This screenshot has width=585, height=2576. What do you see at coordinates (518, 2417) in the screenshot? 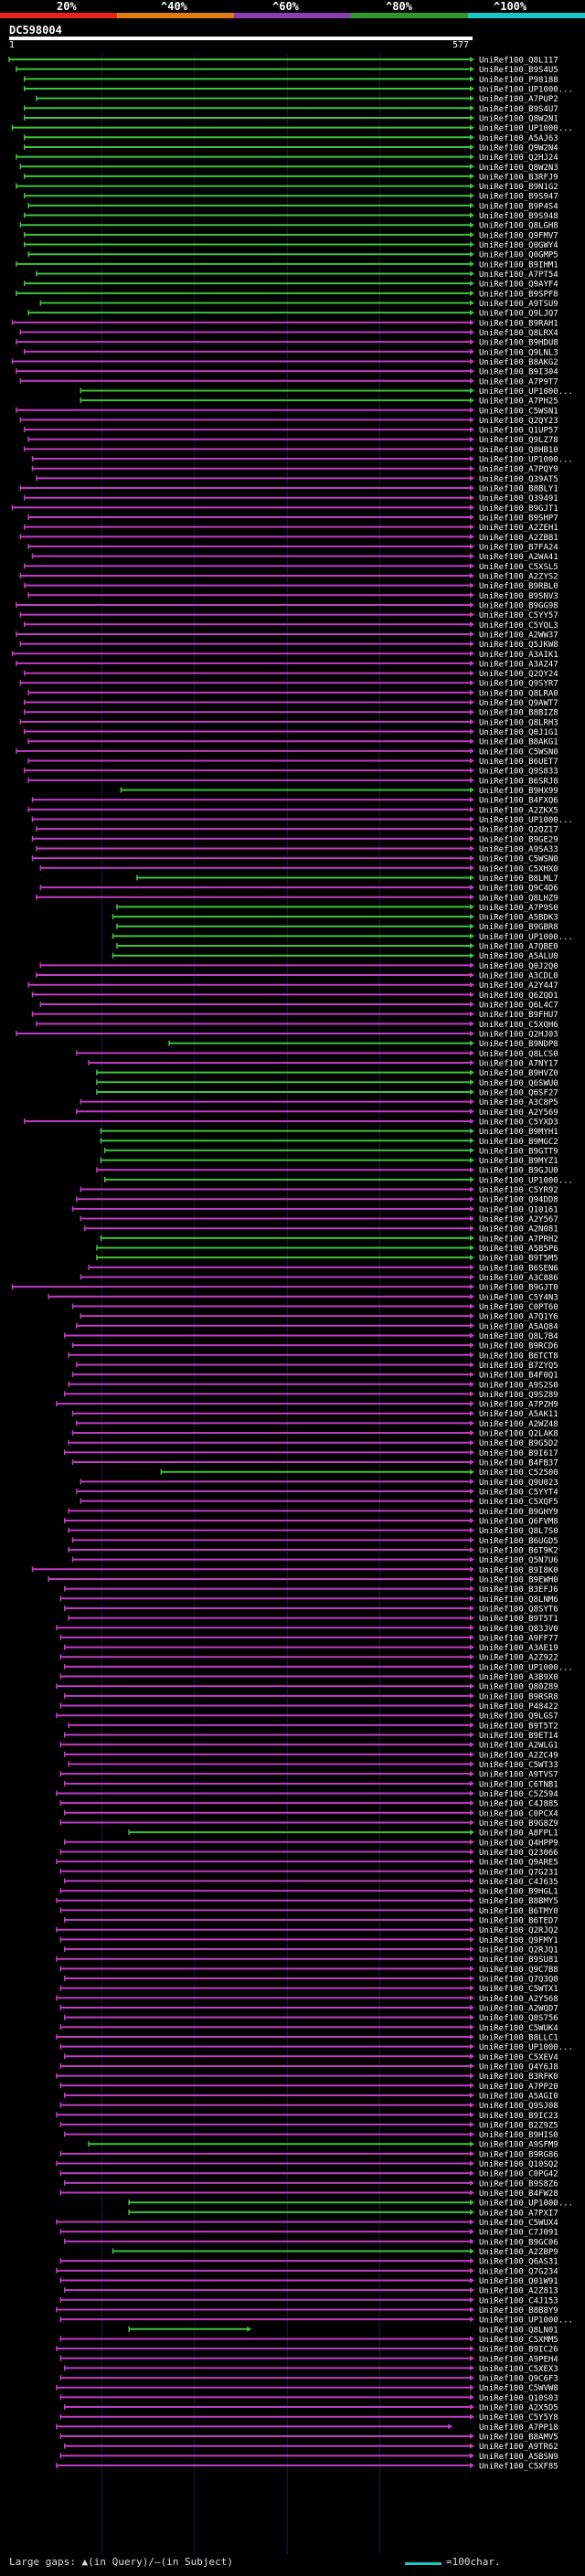
I see `hit-label: UniRef100_C5Y5Y8` at bounding box center [518, 2417].